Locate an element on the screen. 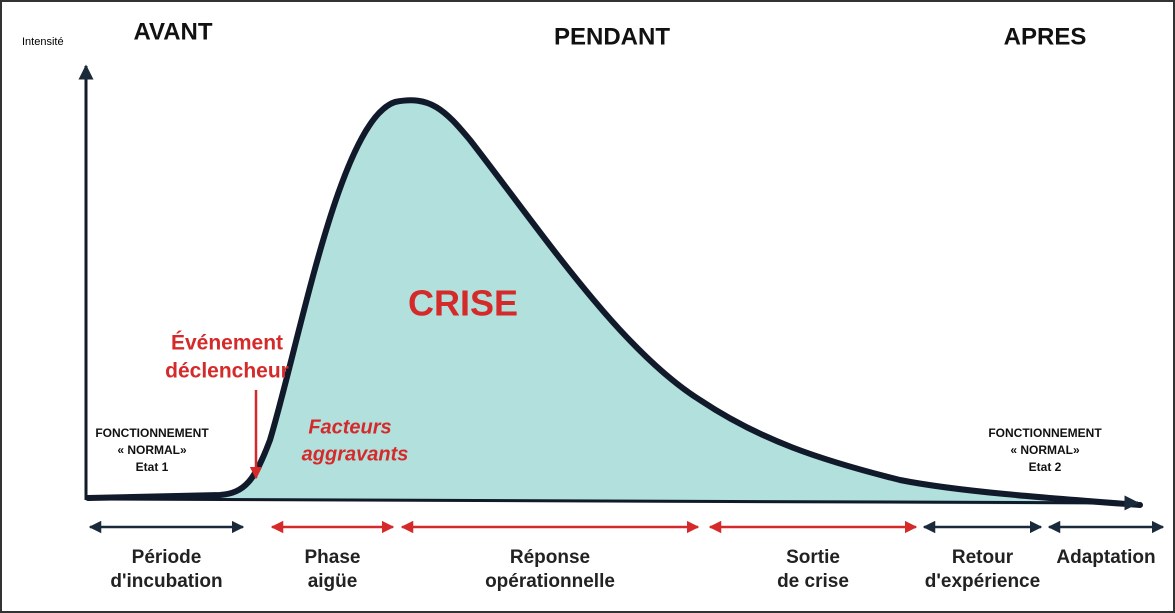 Image resolution: width=1175 pixels, height=613 pixels. trigger-label: déclencheur is located at coordinates (227, 371).